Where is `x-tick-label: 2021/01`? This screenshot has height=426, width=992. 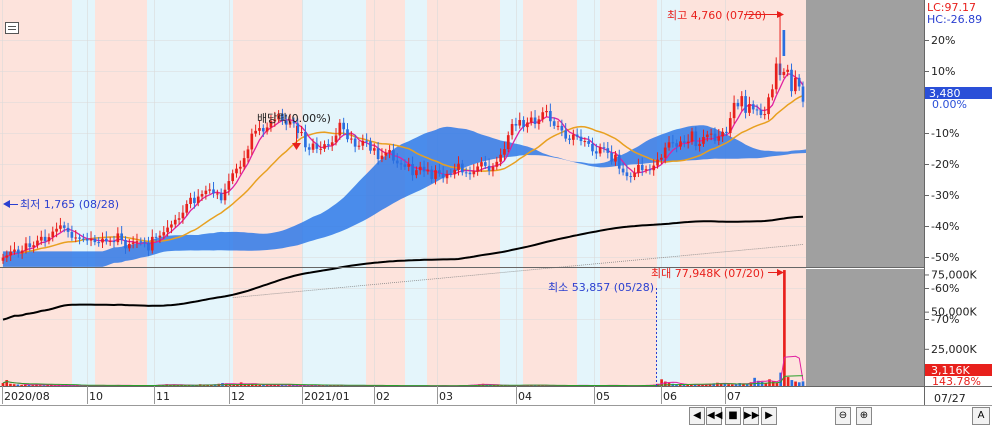
x-tick-label: 2021/01 is located at coordinates (327, 396).